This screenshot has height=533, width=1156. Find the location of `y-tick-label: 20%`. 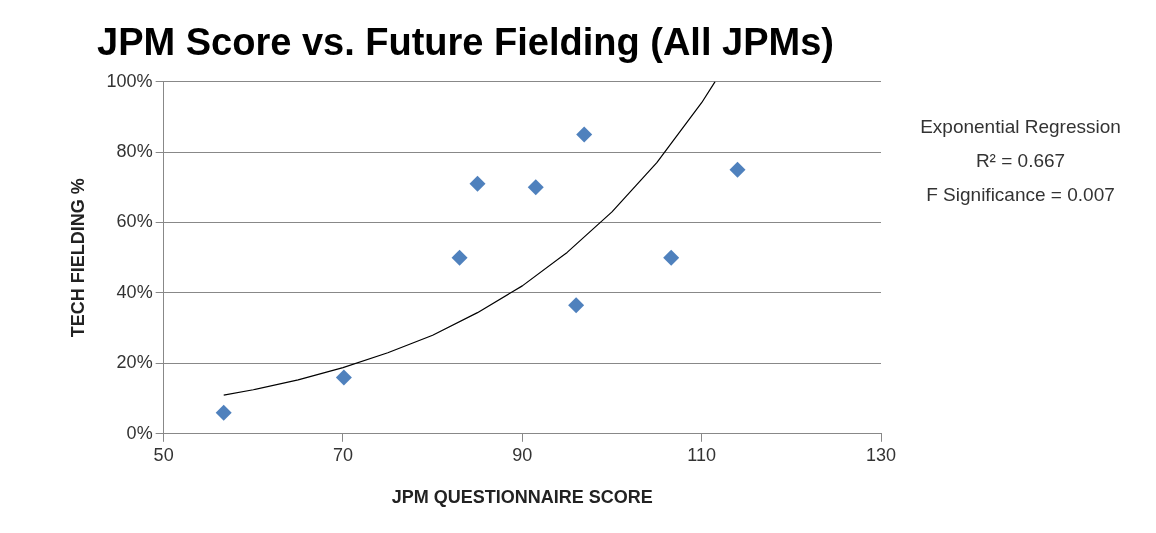

y-tick-label: 20% is located at coordinates (134, 362).